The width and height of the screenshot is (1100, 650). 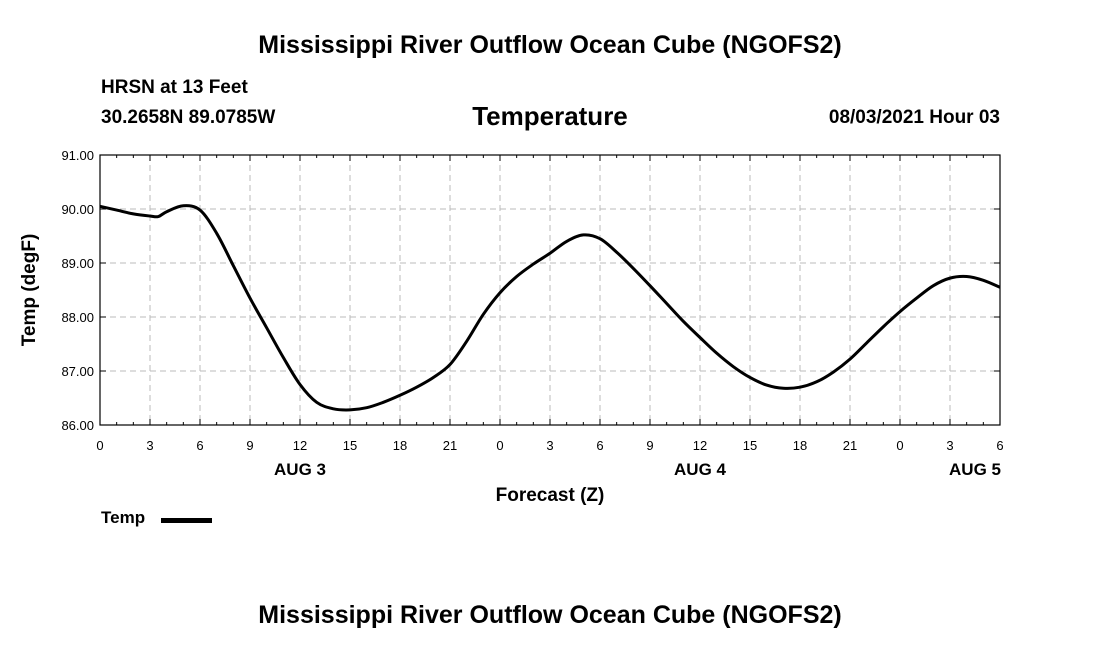 I want to click on y-tick-label: 91.00, so click(x=77, y=155).